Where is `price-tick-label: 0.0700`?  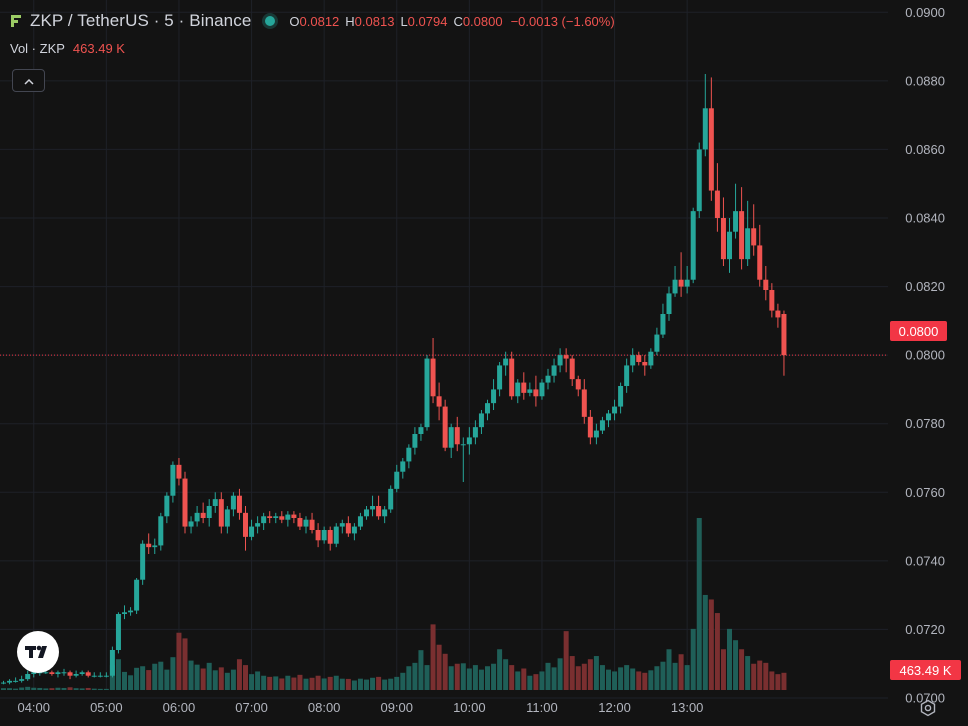 price-tick-label: 0.0700 is located at coordinates (925, 698).